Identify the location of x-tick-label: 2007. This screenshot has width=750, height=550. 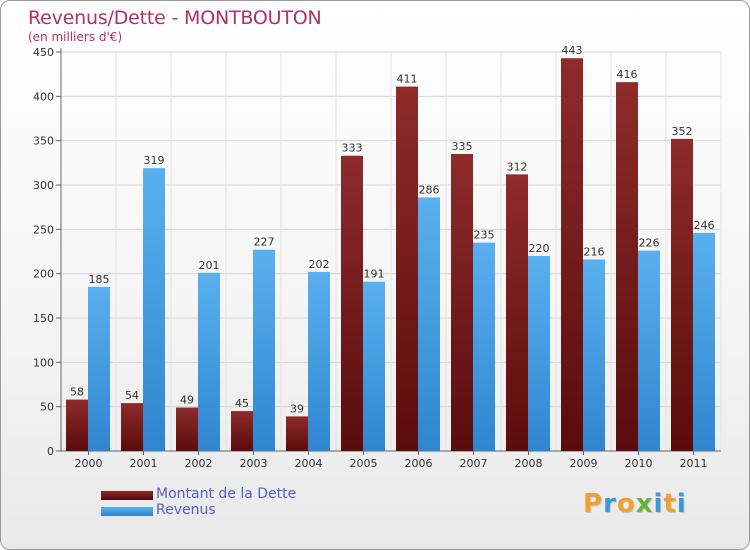
(474, 463).